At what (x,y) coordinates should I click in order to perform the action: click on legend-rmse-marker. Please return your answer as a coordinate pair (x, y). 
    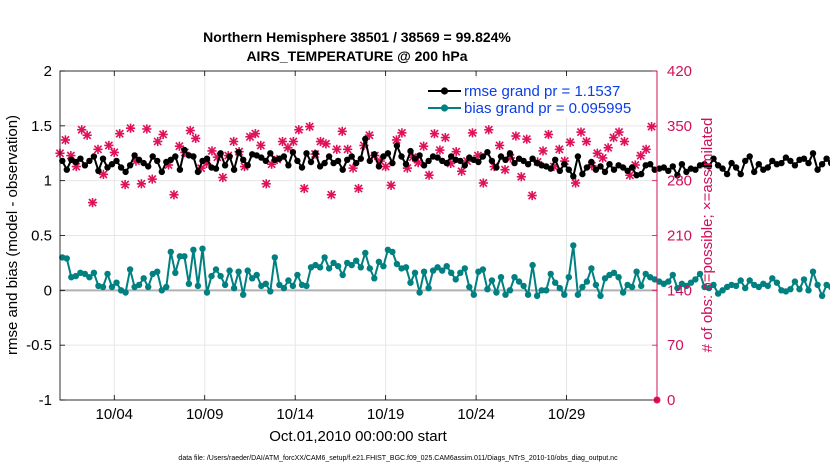
    Looking at the image, I should click on (444, 91).